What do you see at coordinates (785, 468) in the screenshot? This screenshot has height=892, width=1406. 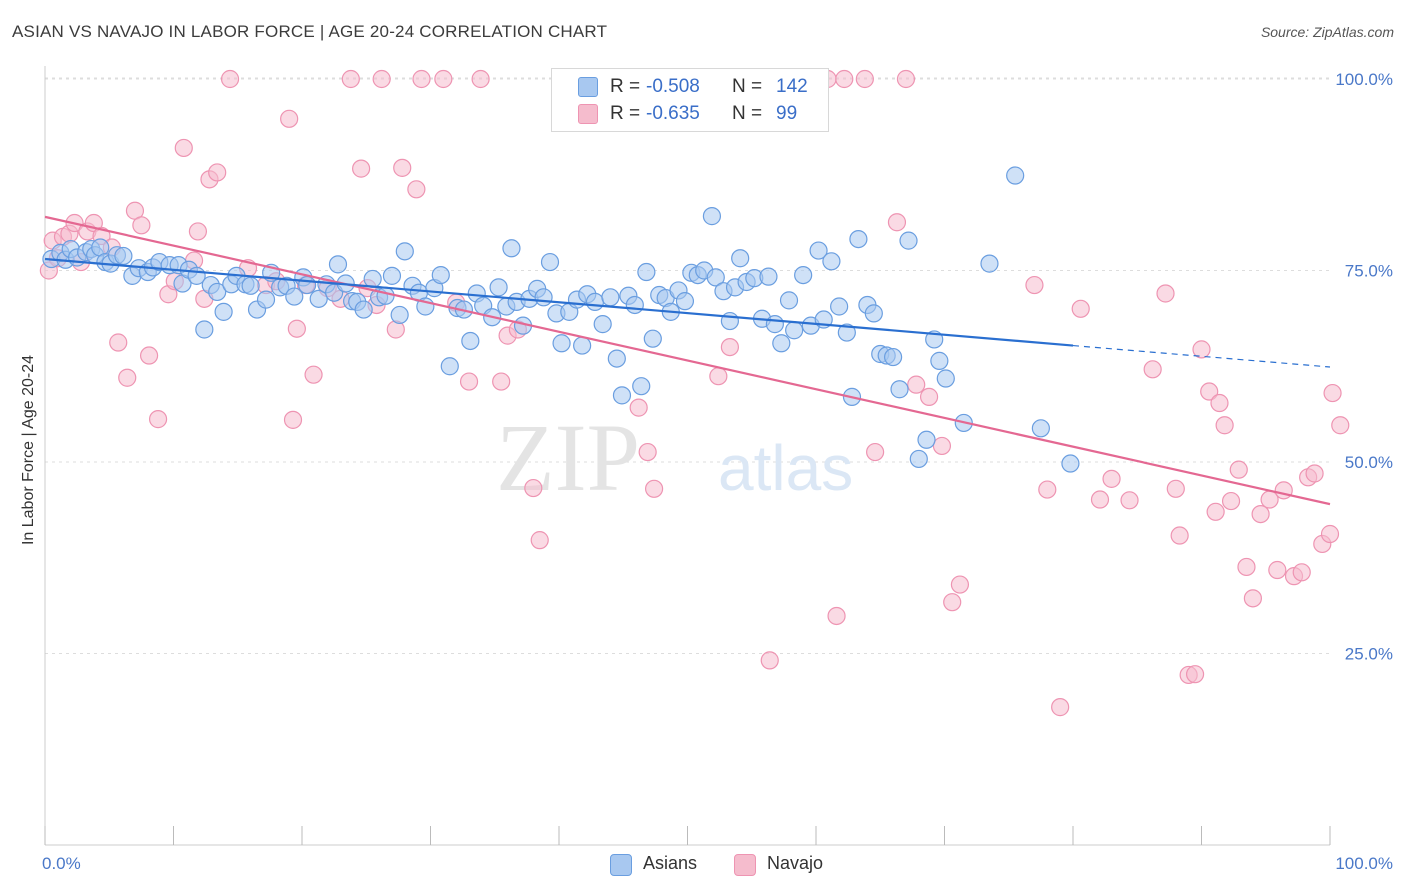 I see `watermark-atlas: atlas` at bounding box center [785, 468].